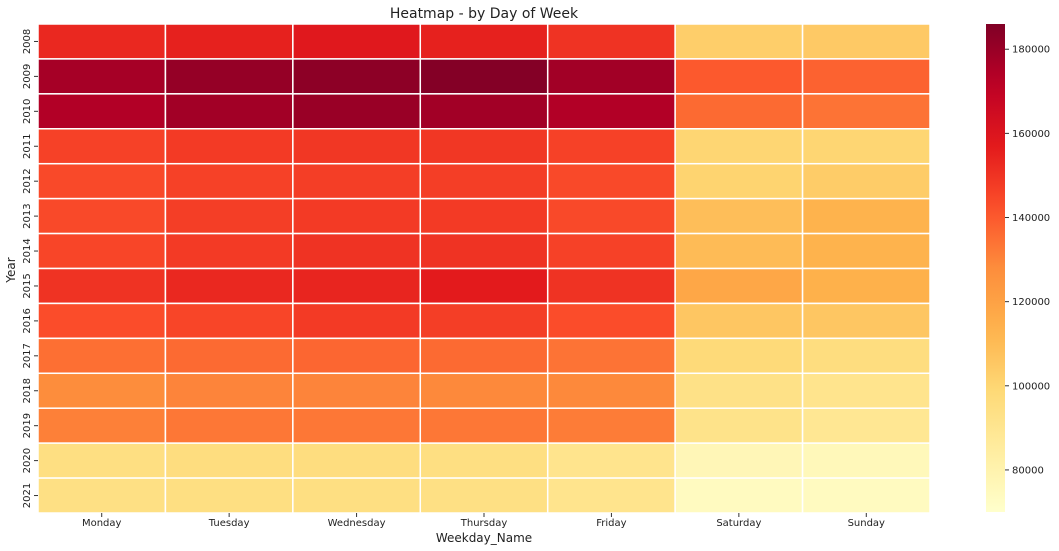 The height and width of the screenshot is (551, 1059). Describe the element at coordinates (1027, 260) in the screenshot. I see `colorbar-ticks: 80000 100000 120000 140000 160000 180000` at that location.